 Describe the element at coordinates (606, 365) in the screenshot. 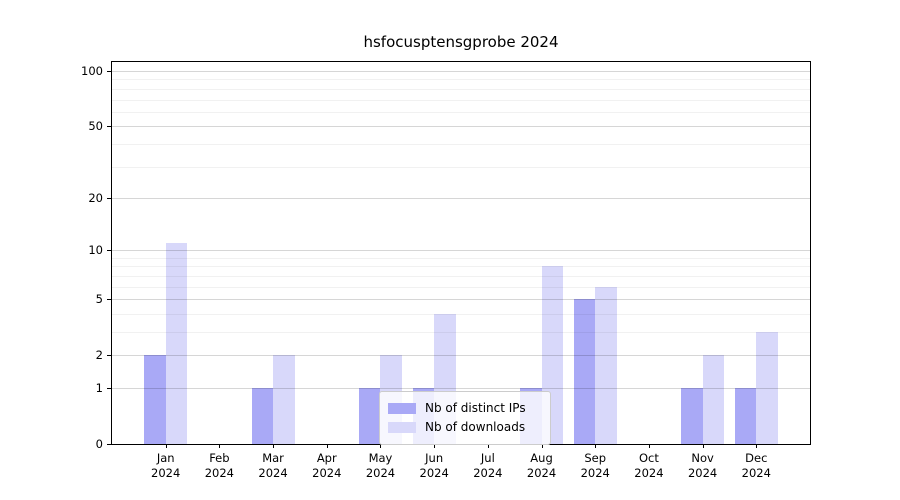

I see `bar-downloads-sep` at that location.